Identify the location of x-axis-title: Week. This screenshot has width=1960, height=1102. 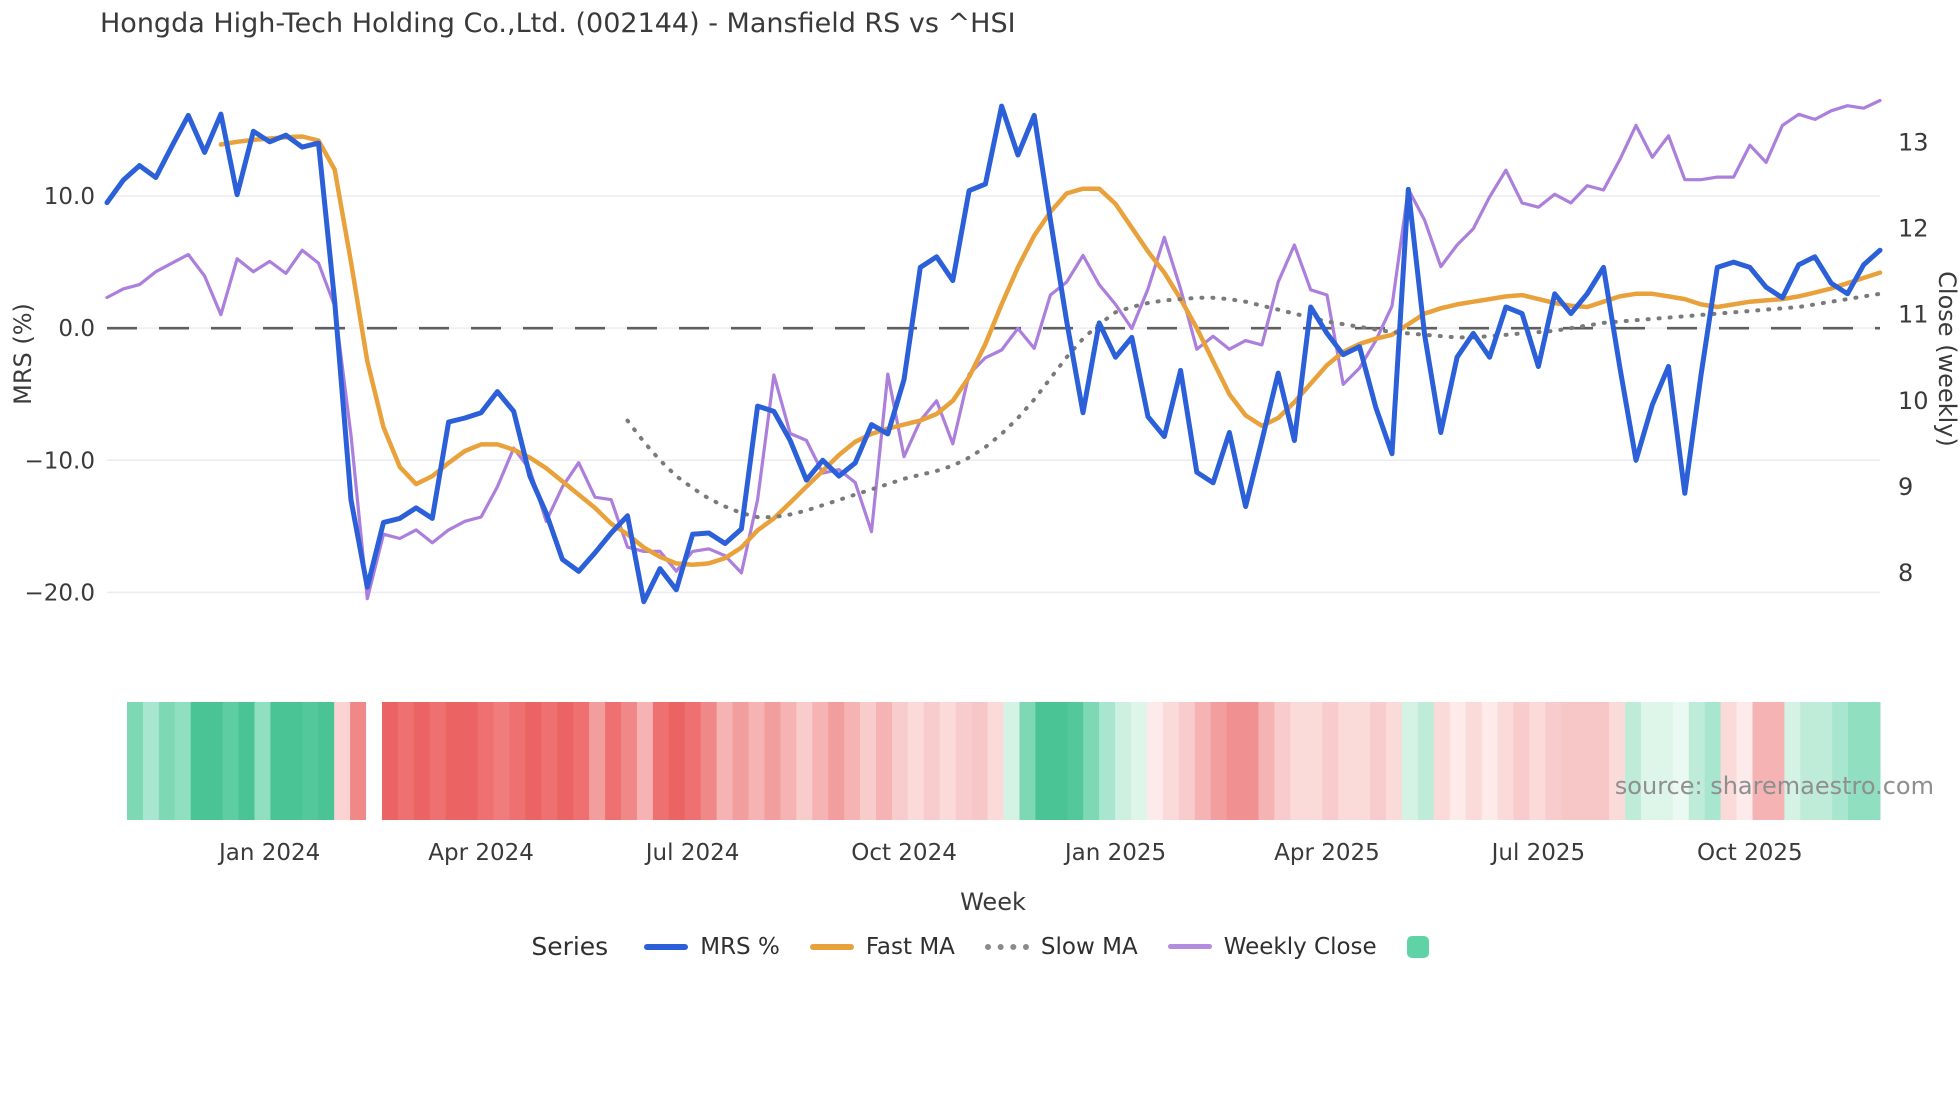
(993, 902).